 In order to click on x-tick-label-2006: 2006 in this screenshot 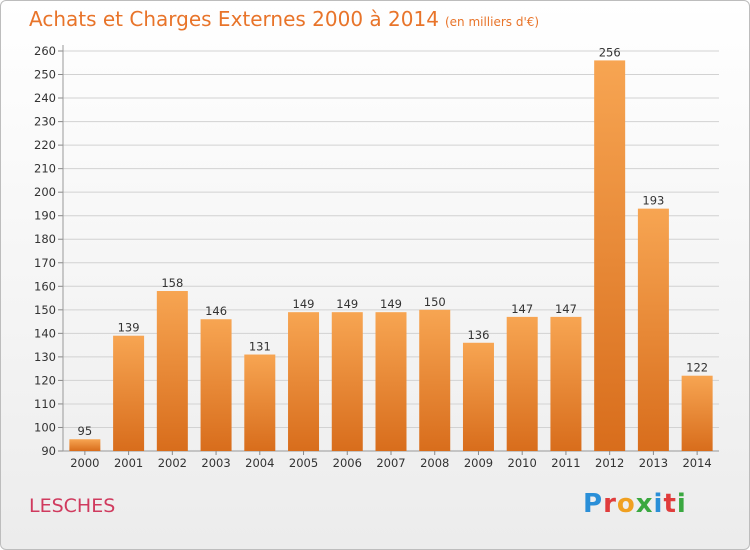, I will do `click(347, 463)`.